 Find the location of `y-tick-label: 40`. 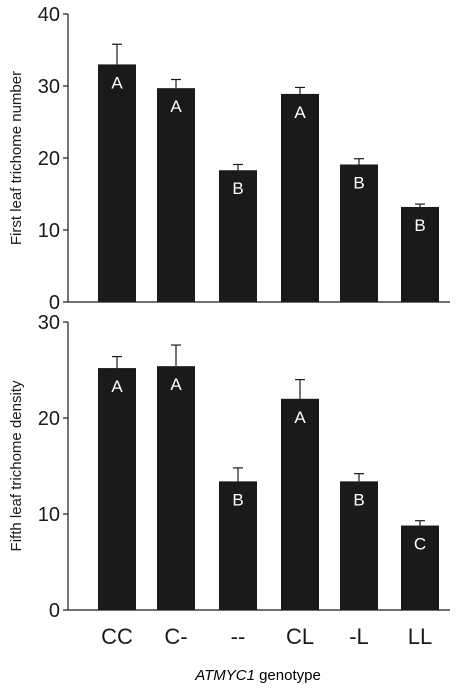

y-tick-label: 40 is located at coordinates (49, 15).